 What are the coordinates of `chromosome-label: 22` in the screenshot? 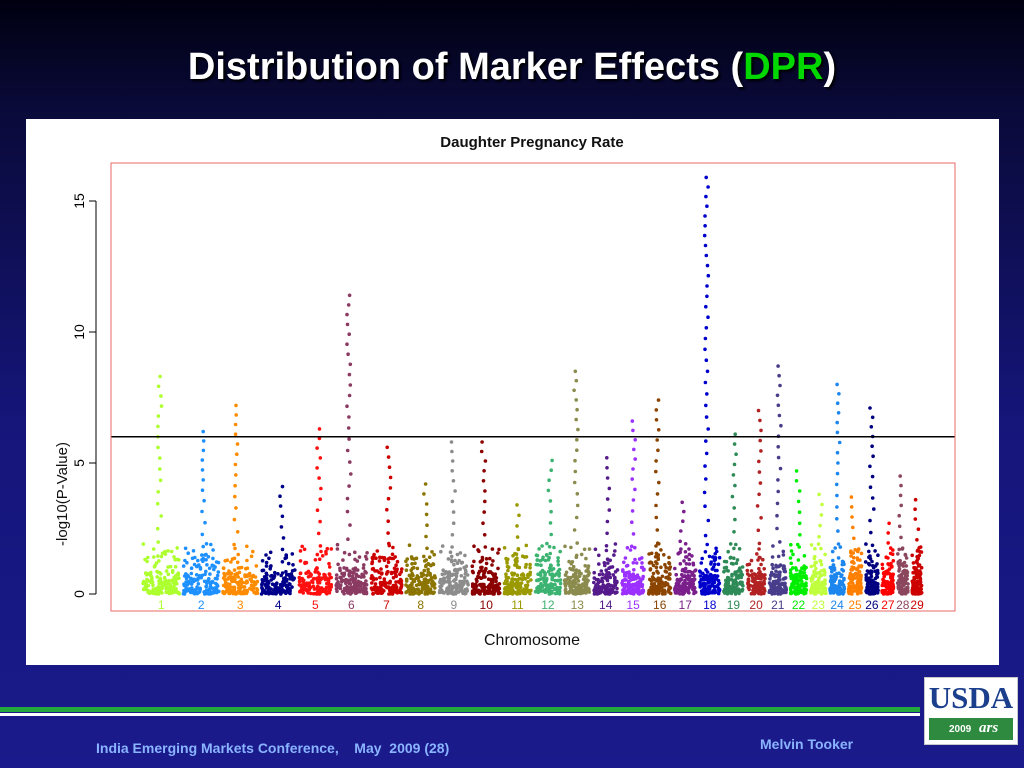 It's located at (799, 605).